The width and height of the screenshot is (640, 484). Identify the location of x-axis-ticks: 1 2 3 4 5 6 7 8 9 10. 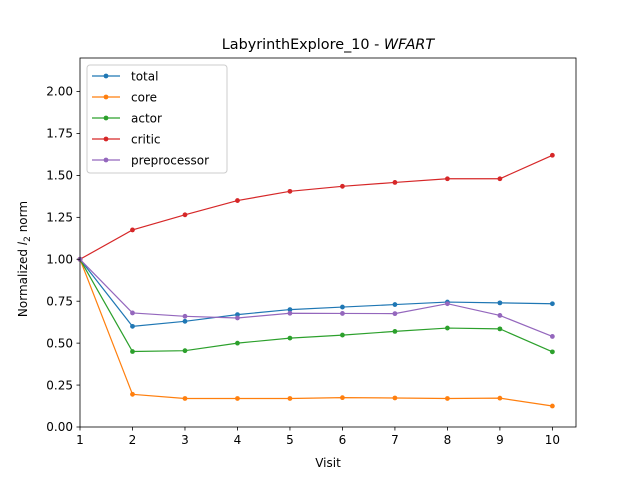
(318, 437).